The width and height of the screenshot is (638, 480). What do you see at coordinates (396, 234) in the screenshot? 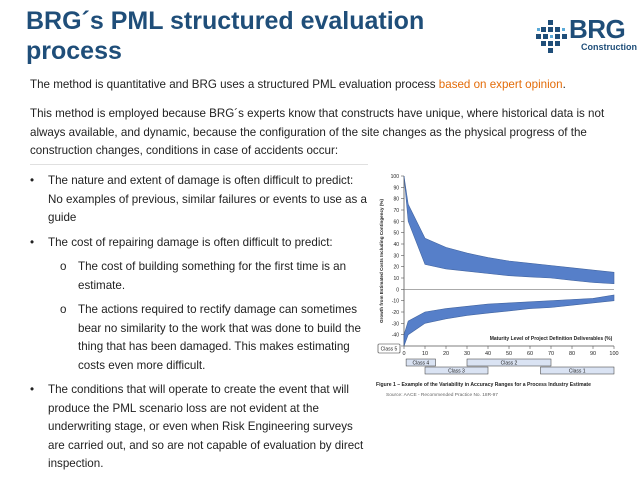
I see `y-tick-label: 50` at bounding box center [396, 234].